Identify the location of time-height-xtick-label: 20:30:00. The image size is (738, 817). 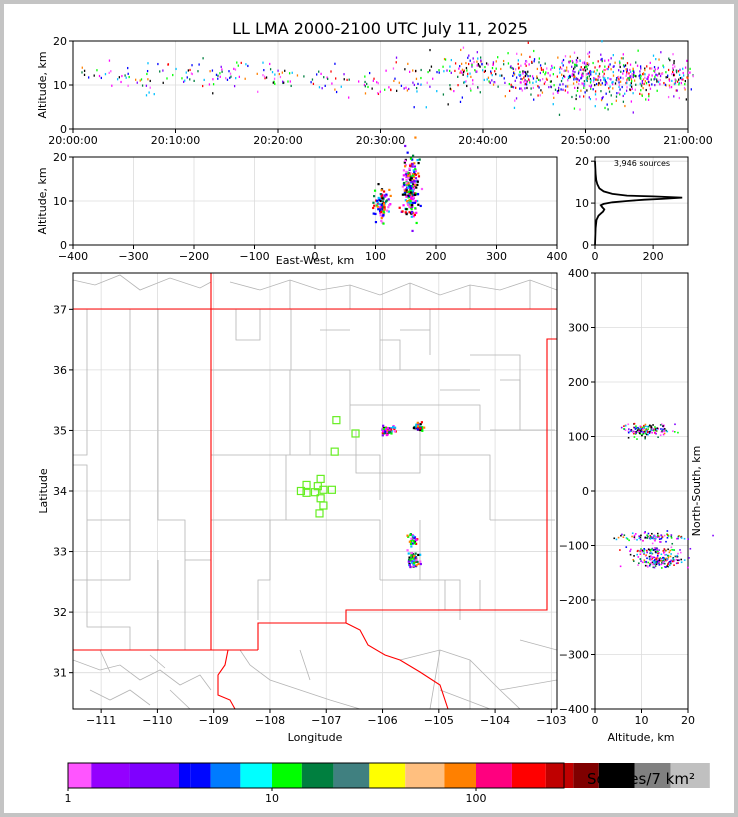
(380, 140).